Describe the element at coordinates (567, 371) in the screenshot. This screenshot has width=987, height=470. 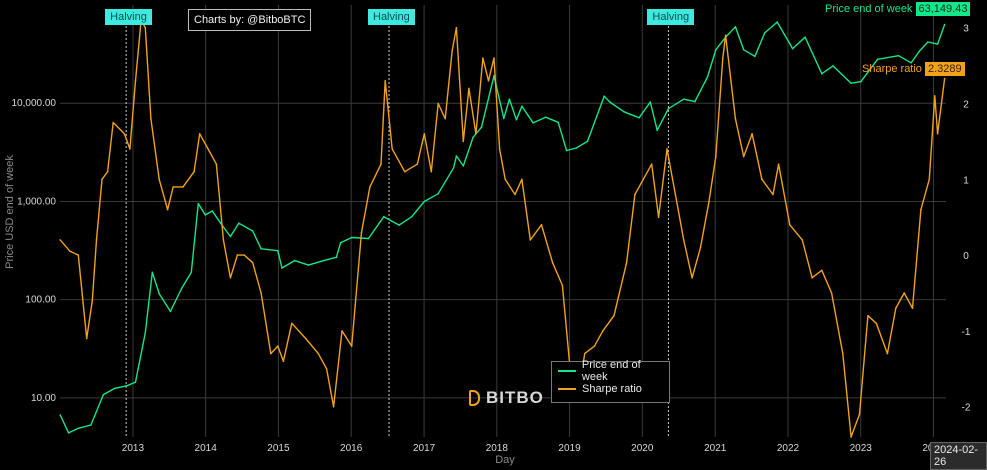
I see `price-swatch` at that location.